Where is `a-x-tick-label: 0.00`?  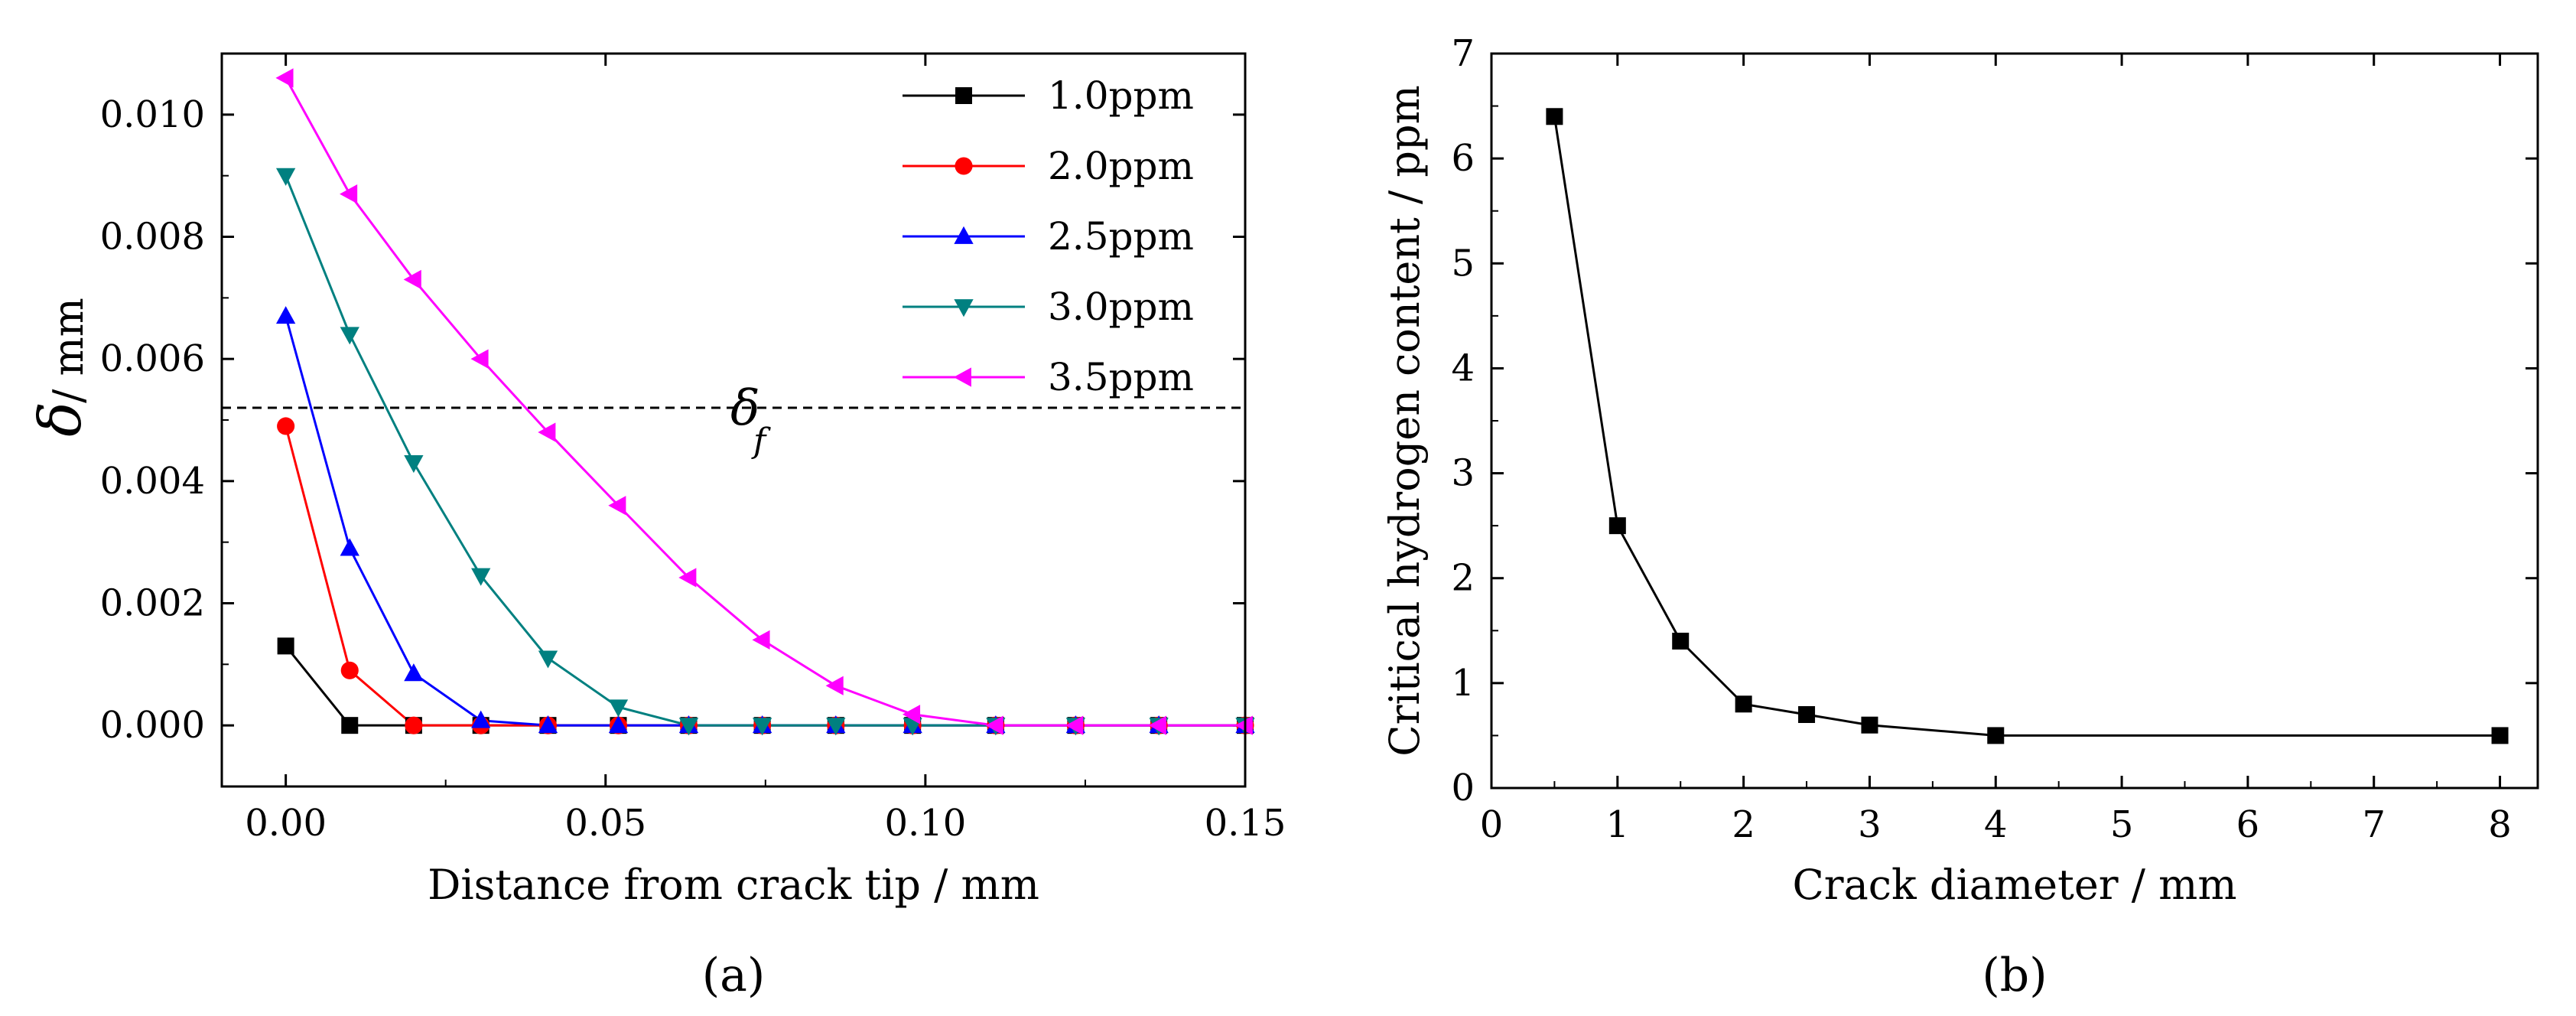 a-x-tick-label: 0.00 is located at coordinates (286, 823).